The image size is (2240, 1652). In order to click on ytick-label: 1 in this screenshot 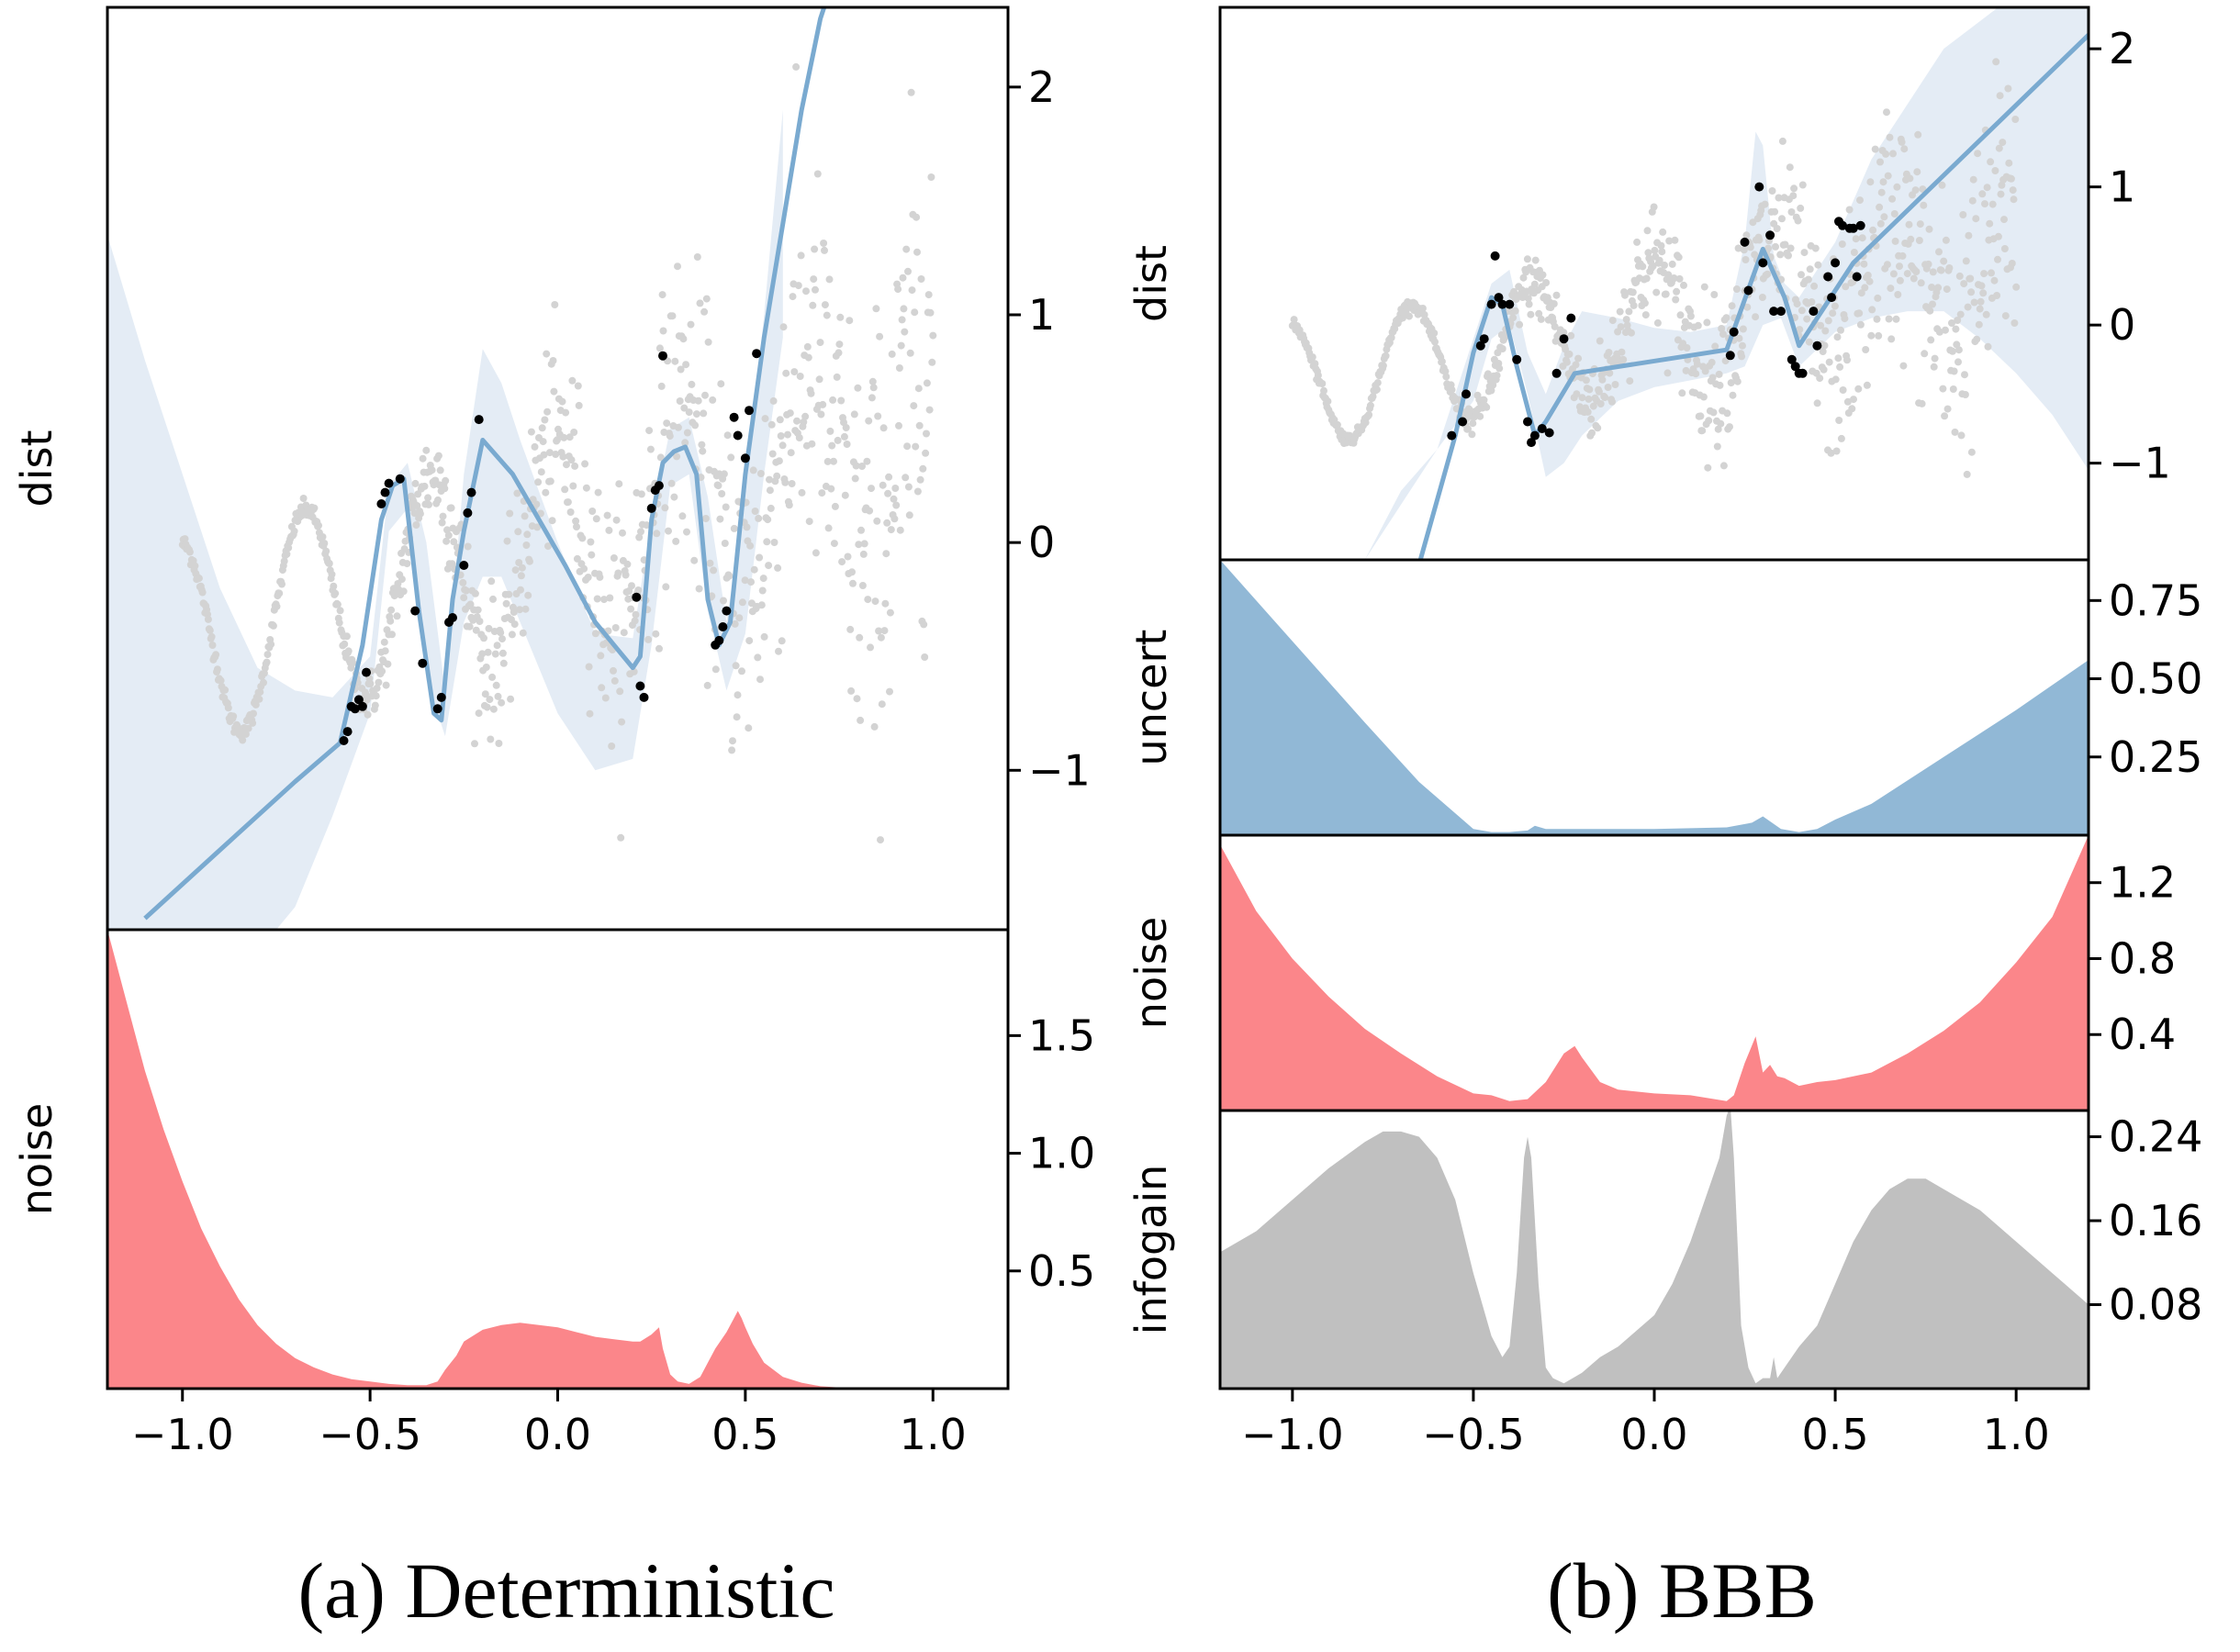, I will do `click(2122, 187)`.